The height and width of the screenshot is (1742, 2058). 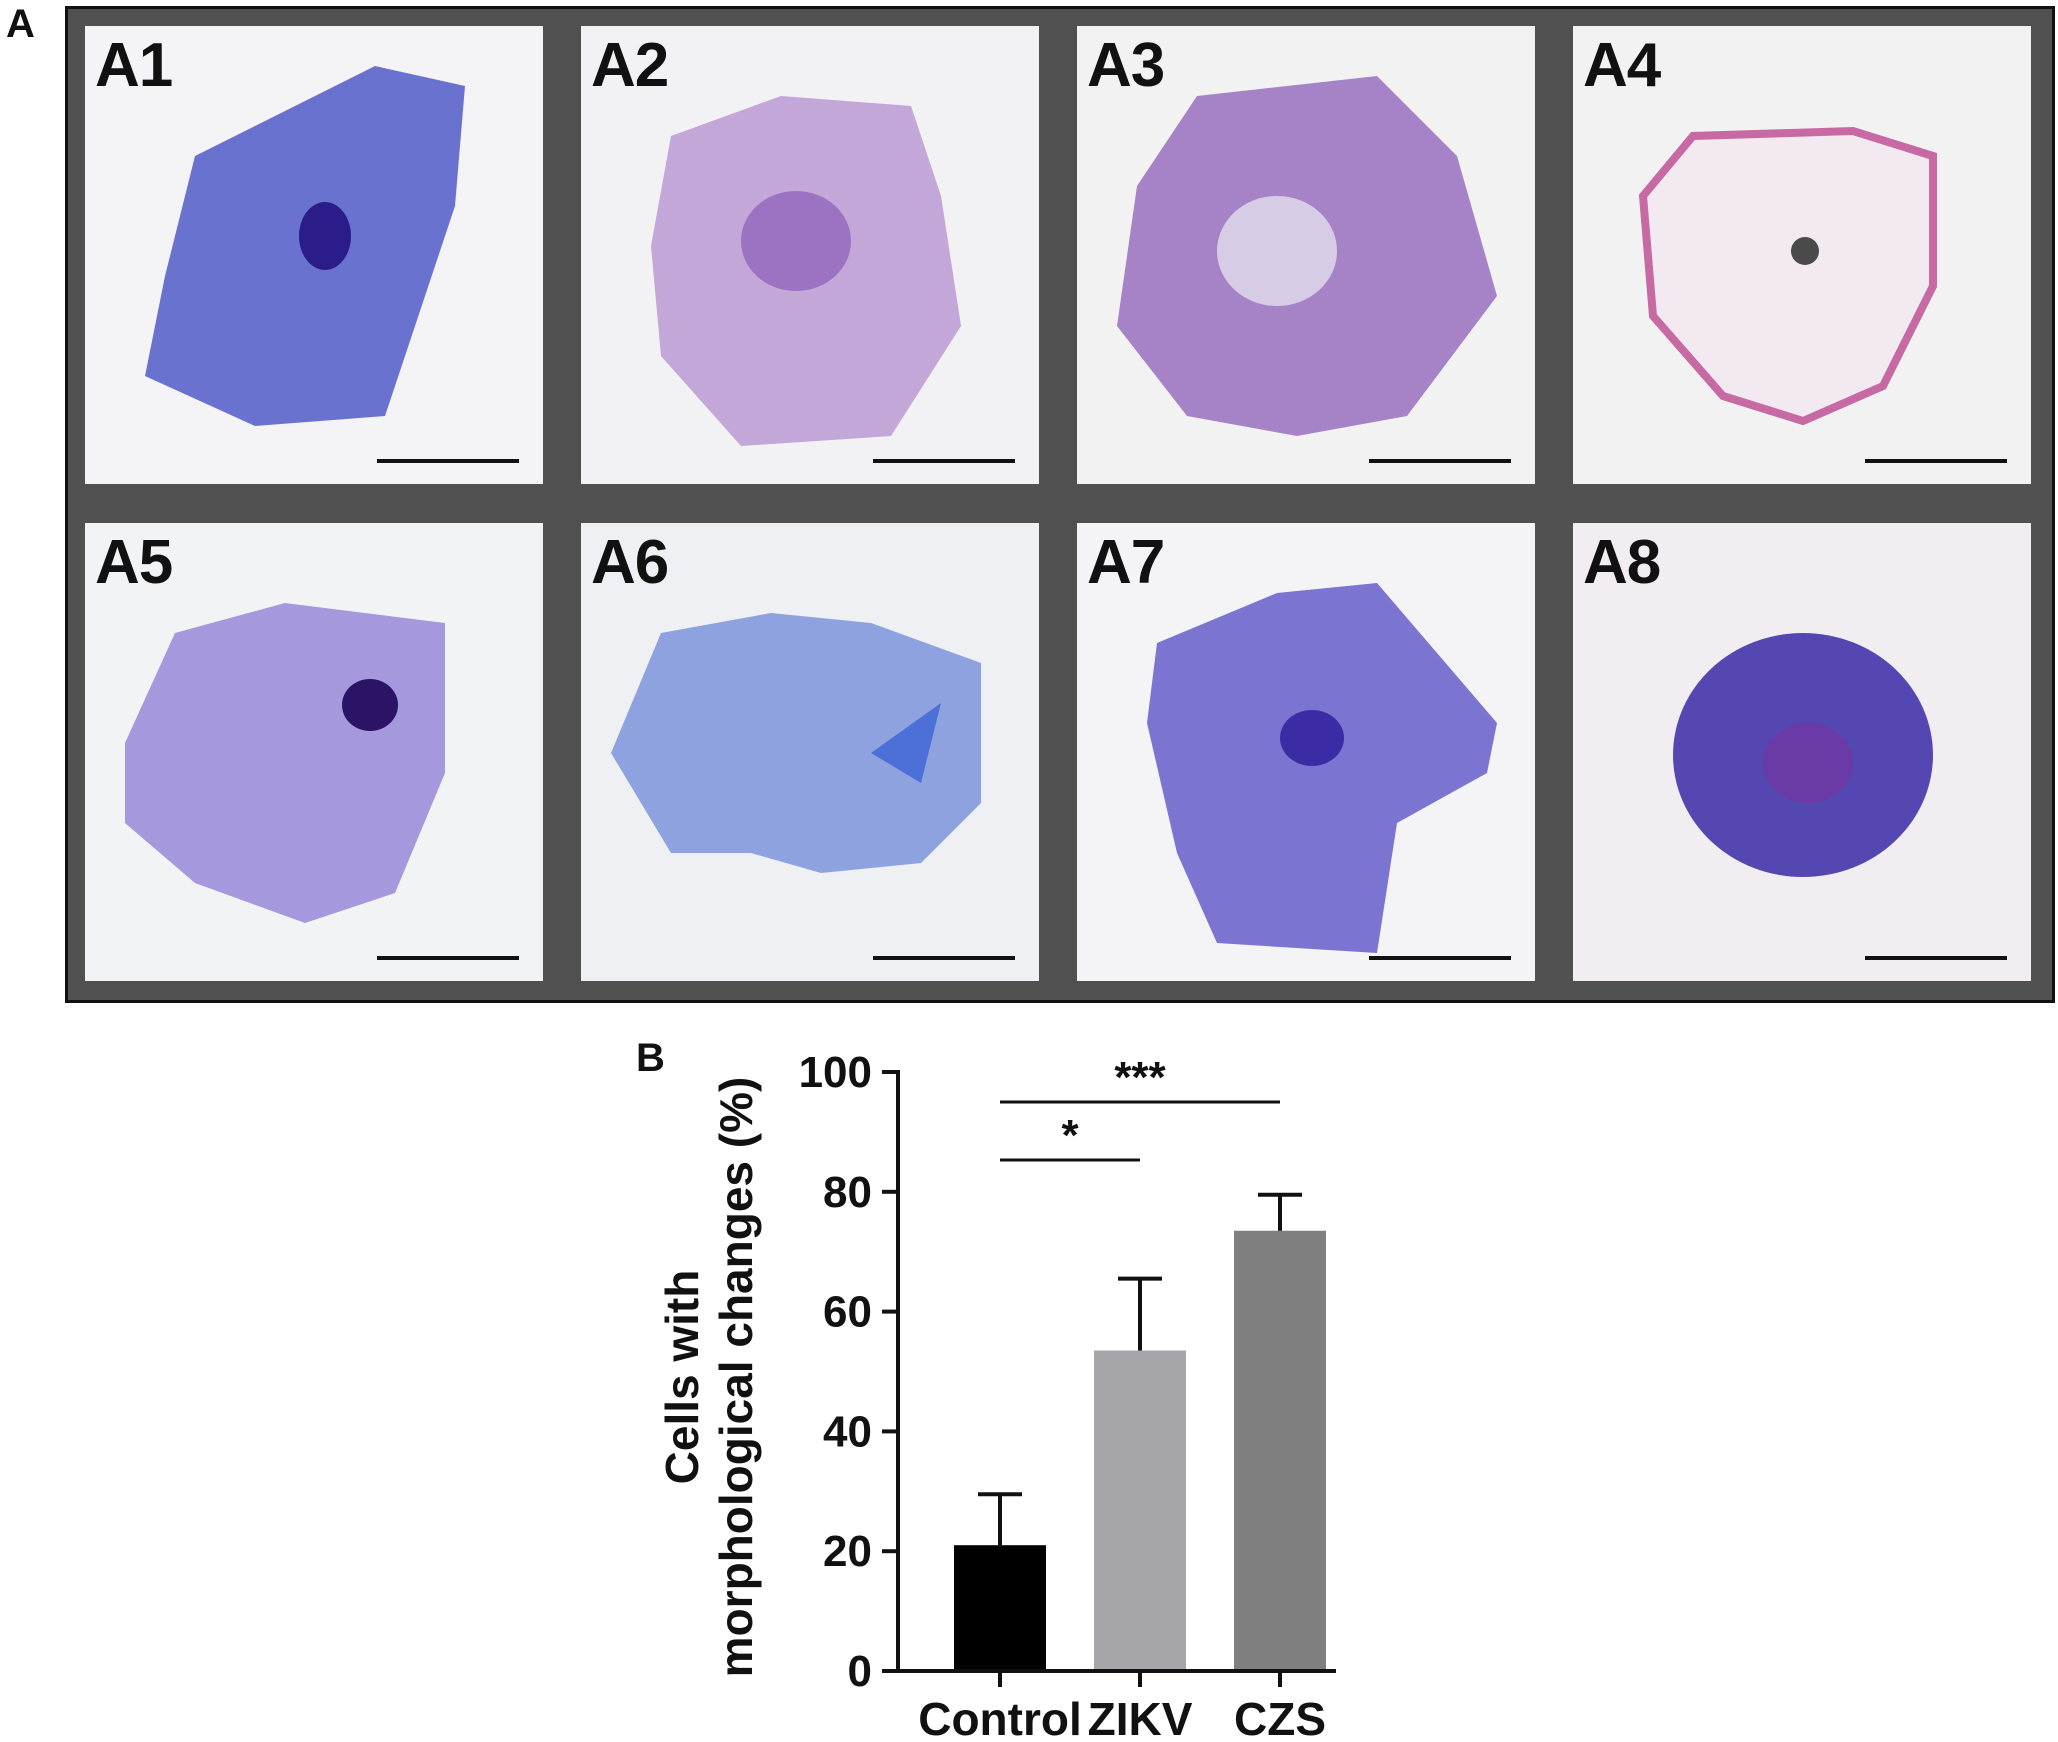 I want to click on cell-a2-image, so click(x=810, y=255).